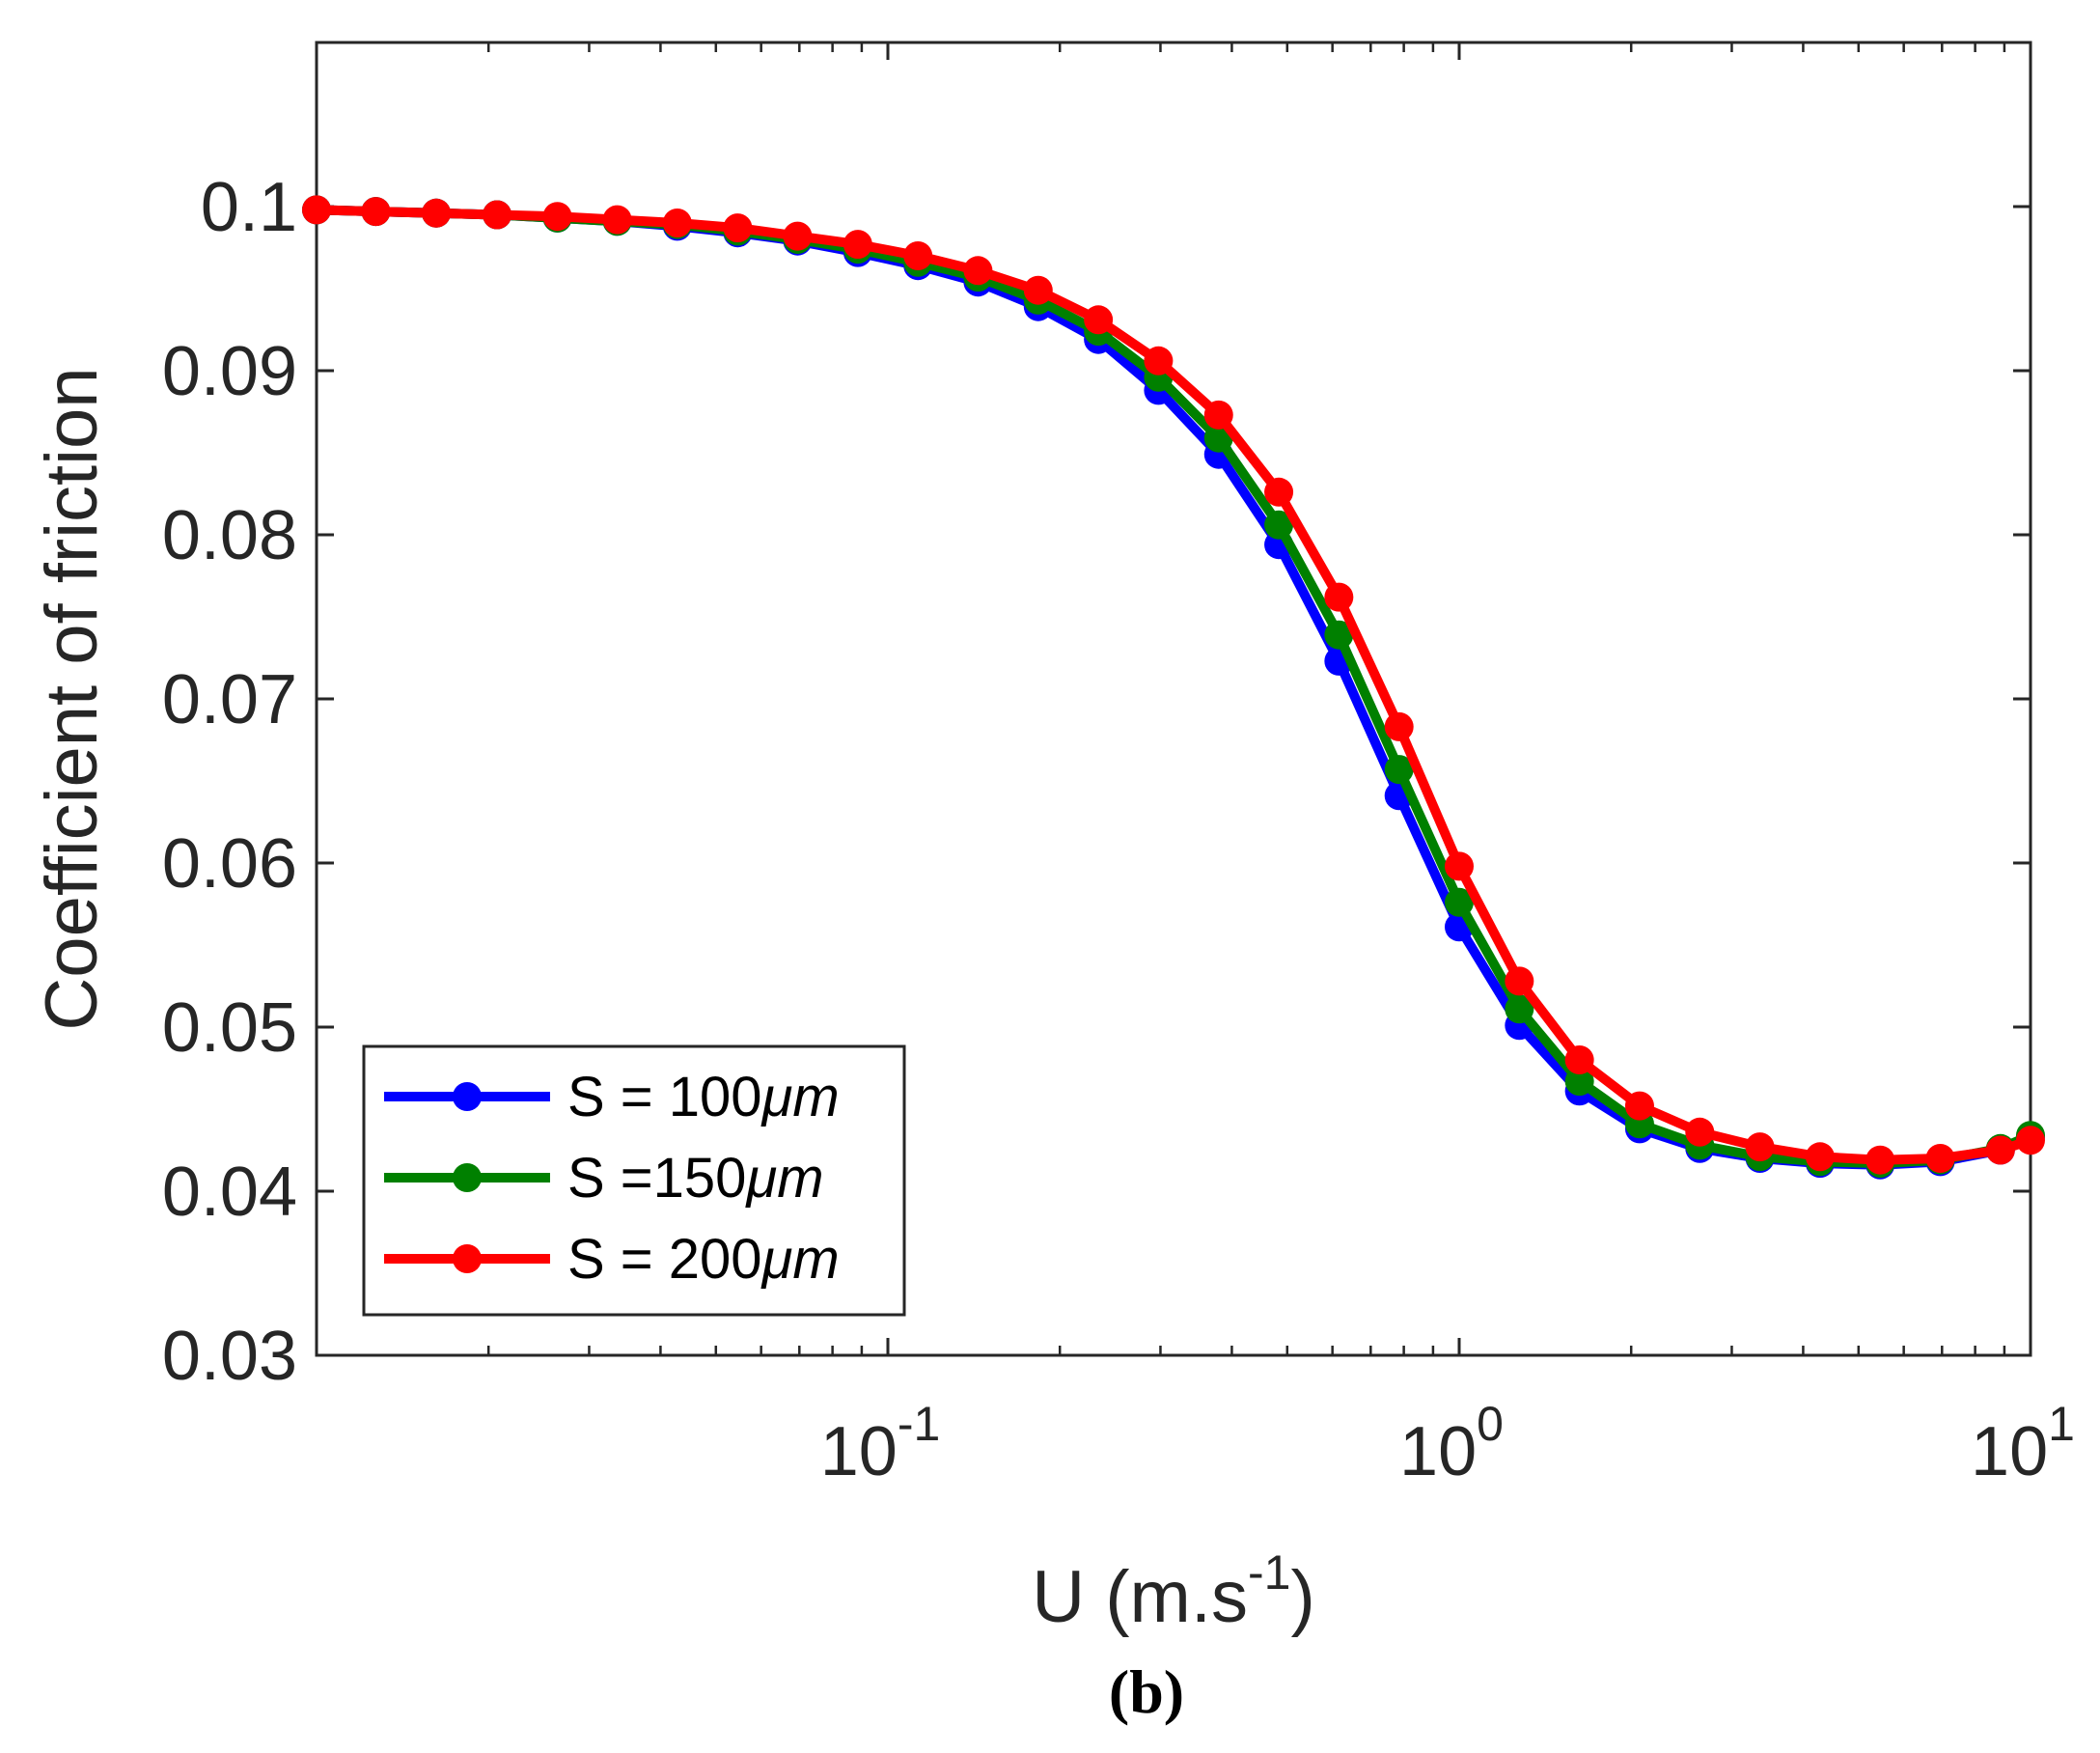 The image size is (2100, 1753). What do you see at coordinates (656, 1178) in the screenshot?
I see `legend-series-name: S =150` at bounding box center [656, 1178].